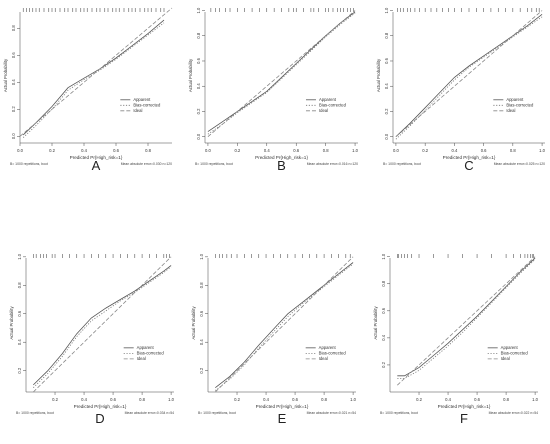 This screenshot has height=444, width=550. What do you see at coordinates (328, 347) in the screenshot?
I see `panel-e-legend-label: Apparent` at bounding box center [328, 347].